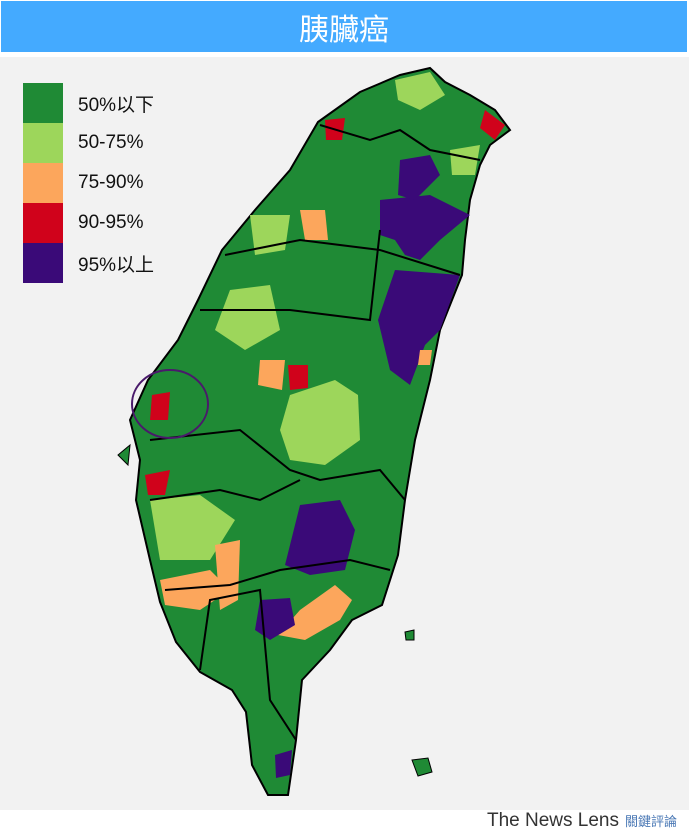  I want to click on legend-item: 75-90%, so click(88, 183).